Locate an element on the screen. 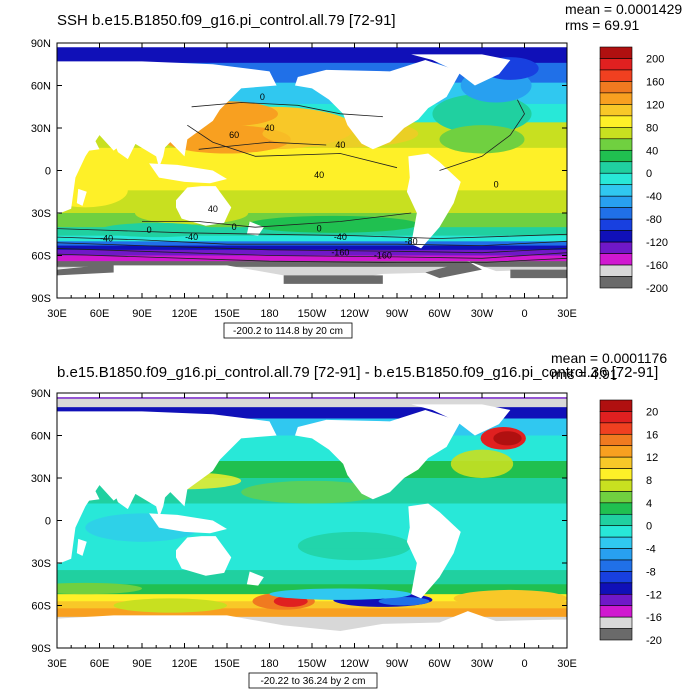 The height and width of the screenshot is (700, 700). range-note: -200.2 to 114.8 by 20 cm is located at coordinates (288, 330).